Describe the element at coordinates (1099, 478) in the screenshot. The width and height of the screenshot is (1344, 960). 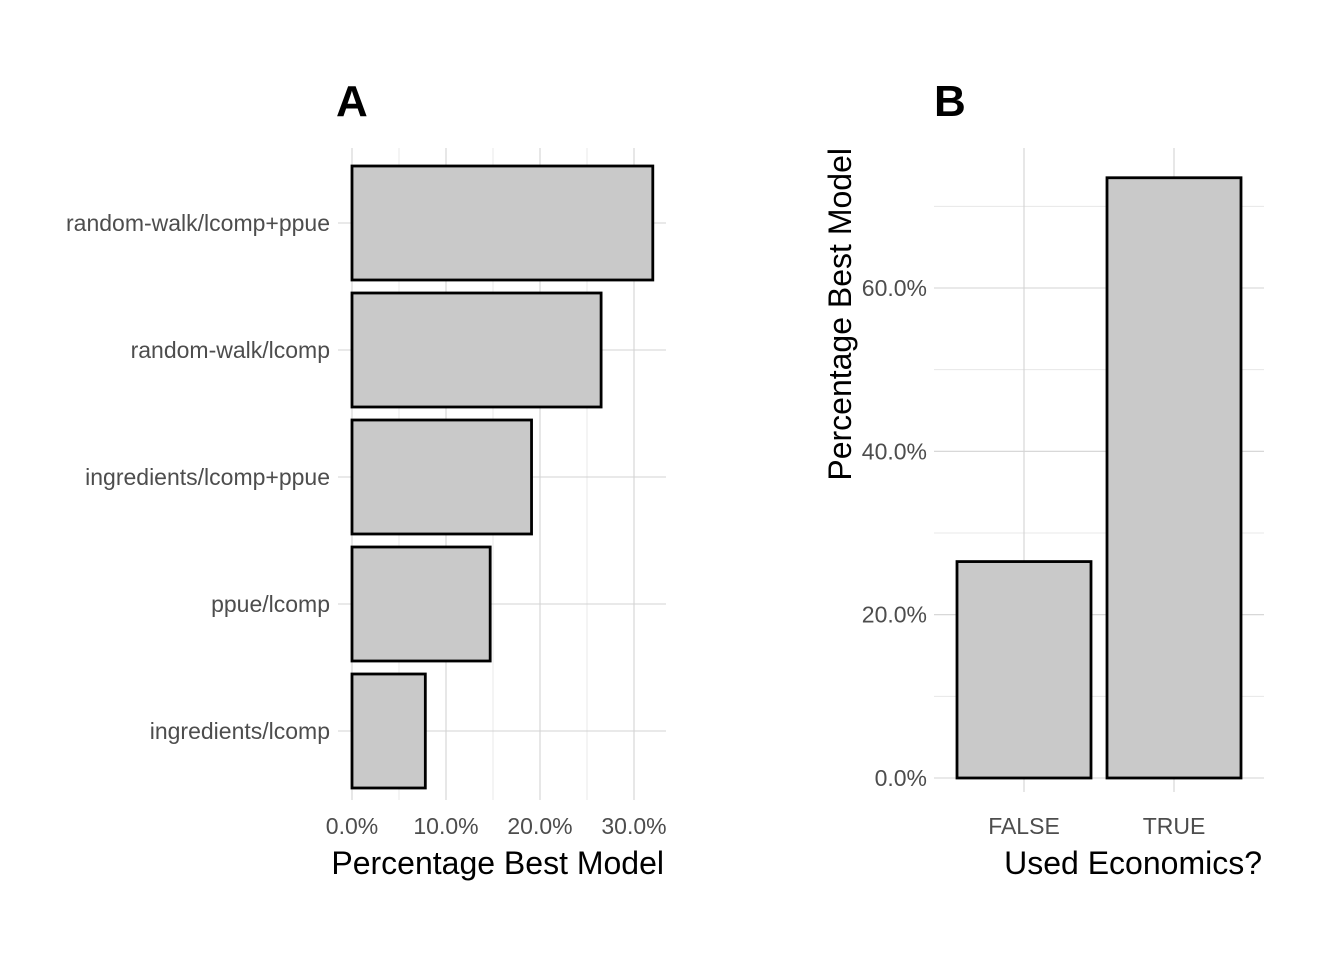
I see `panel-b-bars` at that location.